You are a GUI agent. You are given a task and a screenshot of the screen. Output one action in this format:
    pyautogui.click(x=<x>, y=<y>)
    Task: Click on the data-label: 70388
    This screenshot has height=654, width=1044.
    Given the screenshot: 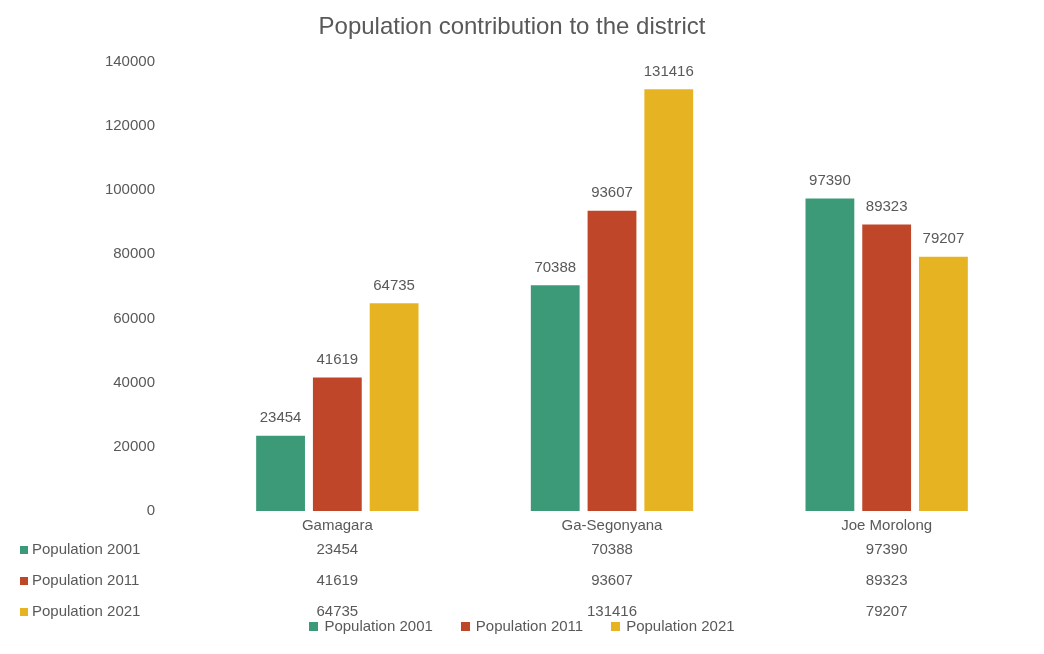 What is the action you would take?
    pyautogui.click(x=612, y=549)
    